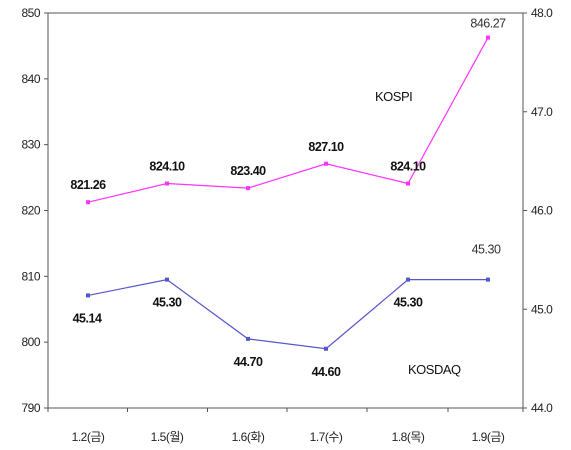  What do you see at coordinates (30, 145) in the screenshot?
I see `left-tick-label: 830` at bounding box center [30, 145].